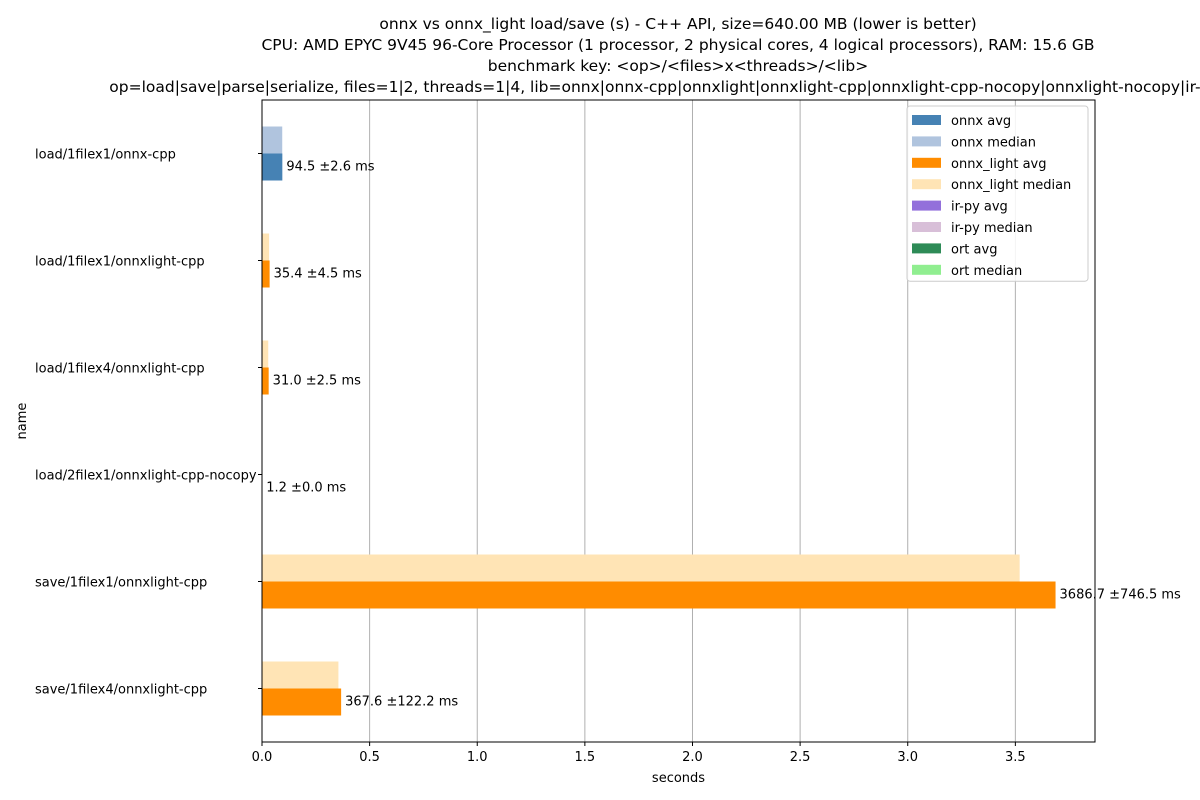  I want to click on x-axis-ticks: 0.0 0.5 1.0 1.5 2.0 2.5 3.0 3.5, so click(639, 753).